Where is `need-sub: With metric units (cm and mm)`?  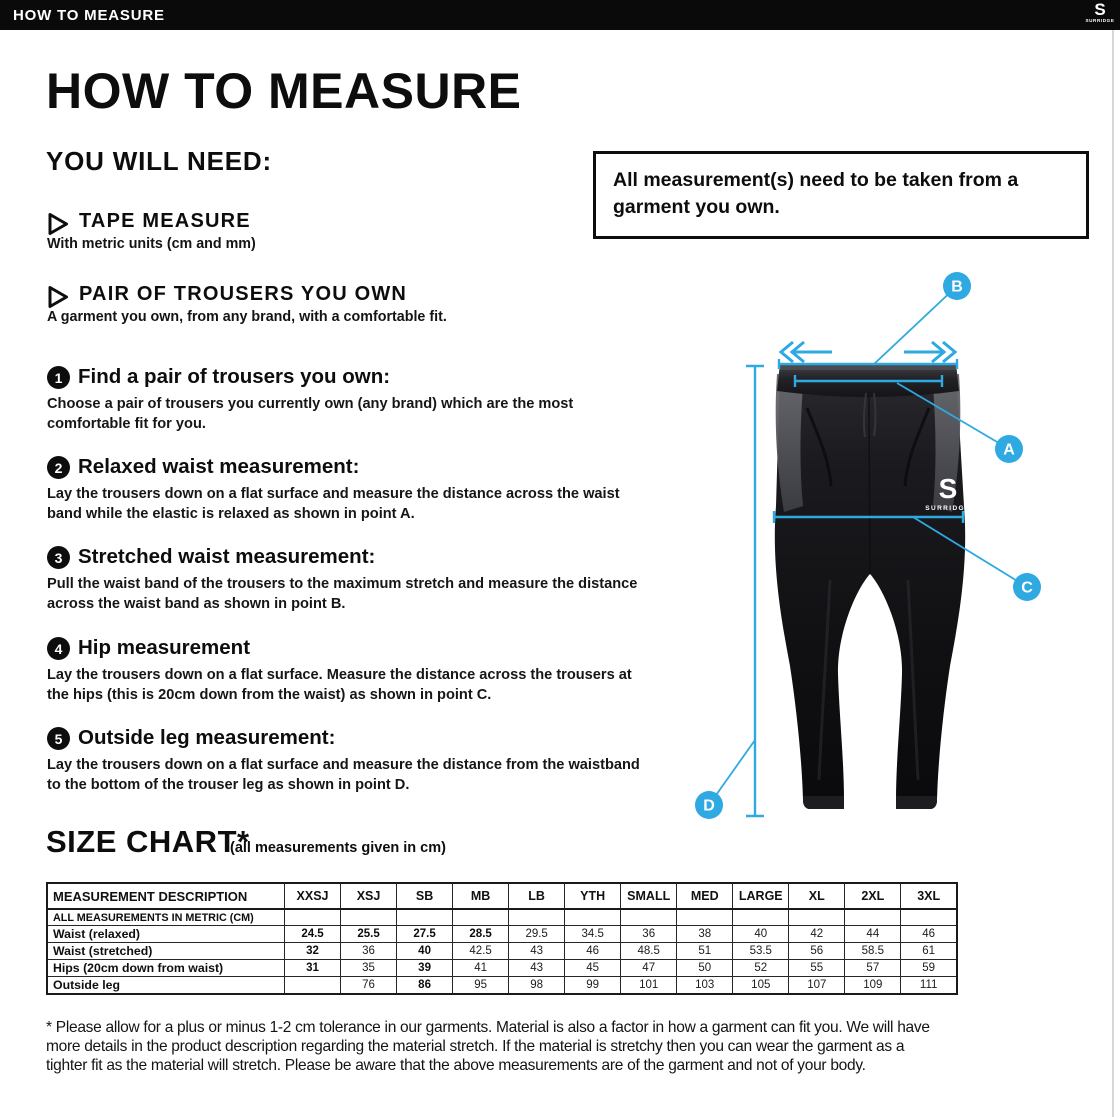 need-sub: With metric units (cm and mm) is located at coordinates (151, 244).